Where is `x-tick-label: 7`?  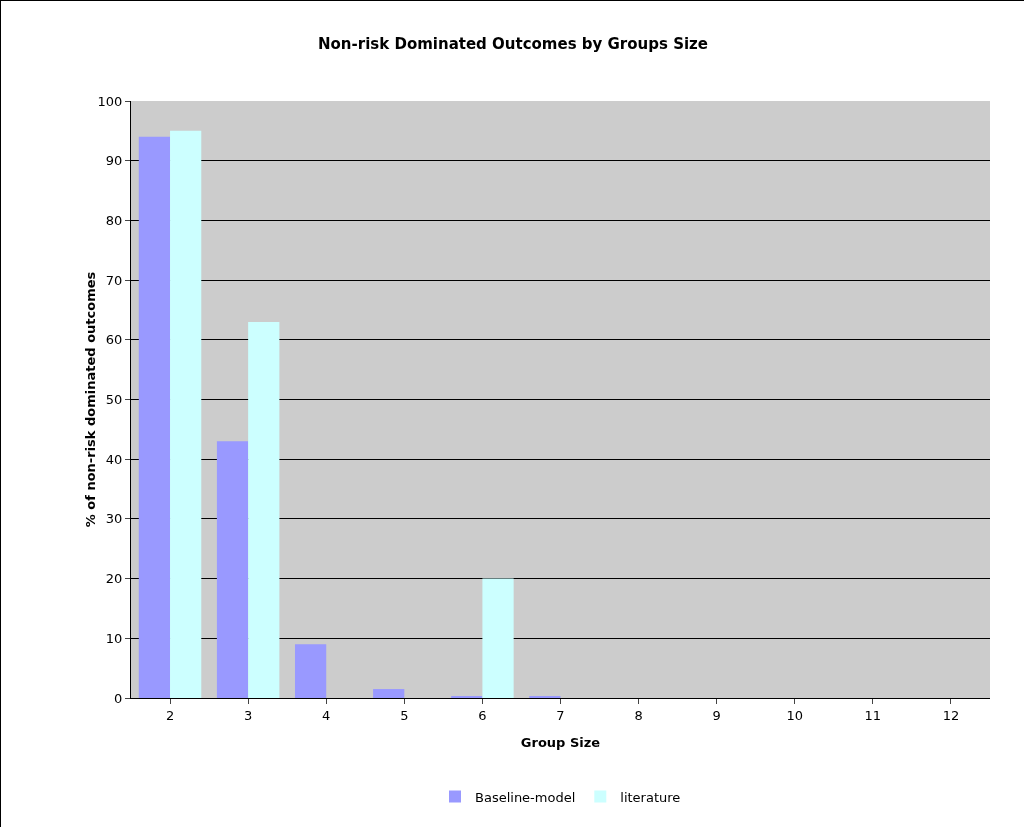
x-tick-label: 7 is located at coordinates (560, 715).